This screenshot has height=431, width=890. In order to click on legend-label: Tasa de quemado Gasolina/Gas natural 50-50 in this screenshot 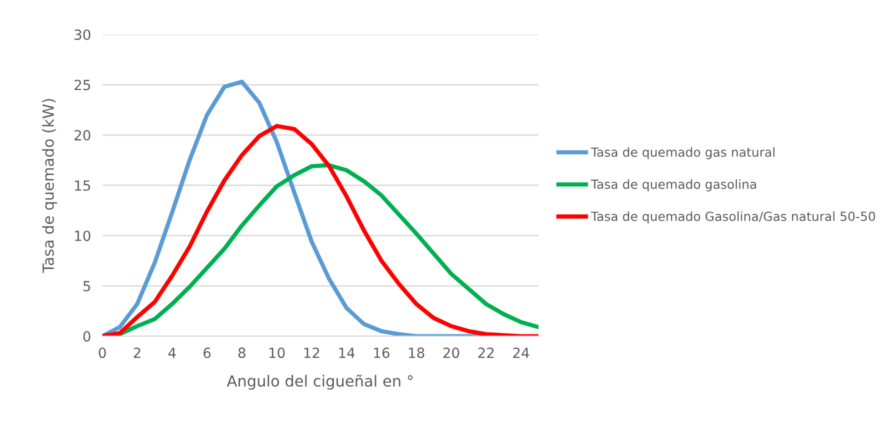, I will do `click(733, 217)`.